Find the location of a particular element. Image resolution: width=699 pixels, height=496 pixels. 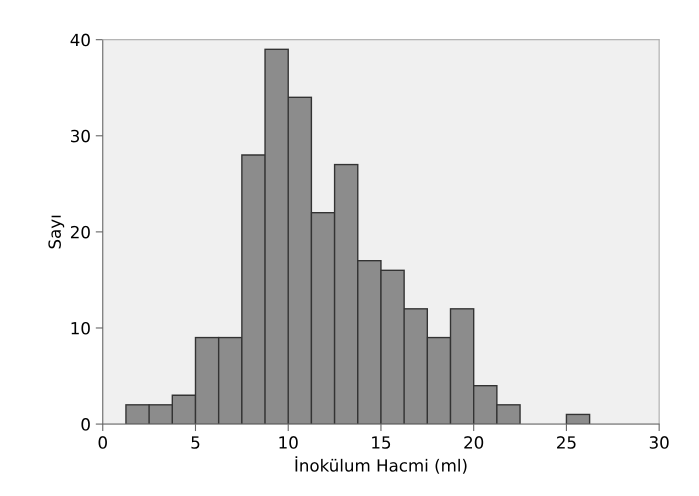

y-tick-label: 10 is located at coordinates (81, 328).